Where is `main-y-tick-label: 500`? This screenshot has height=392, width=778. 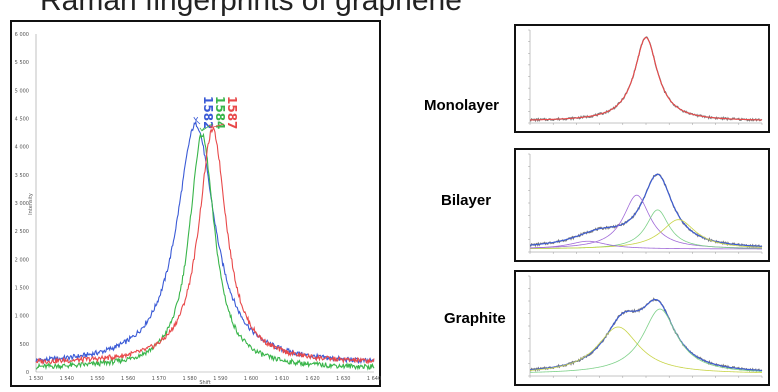
main-y-tick-label: 500 is located at coordinates (24, 345).